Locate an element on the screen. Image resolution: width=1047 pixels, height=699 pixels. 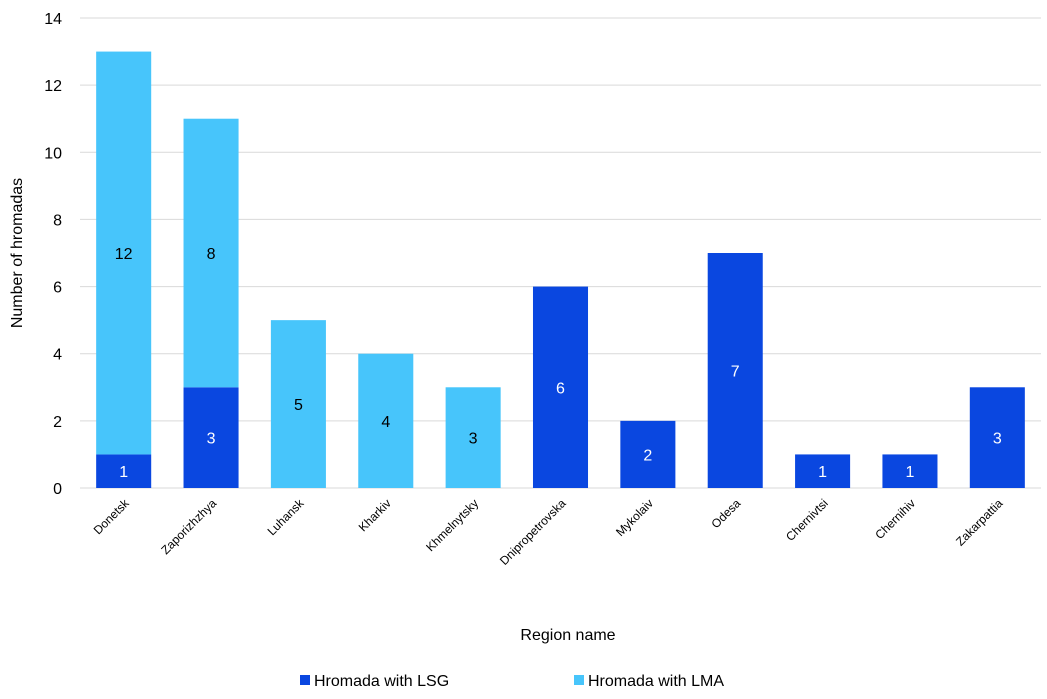
legend-item: Hromada with LMA is located at coordinates (649, 681).